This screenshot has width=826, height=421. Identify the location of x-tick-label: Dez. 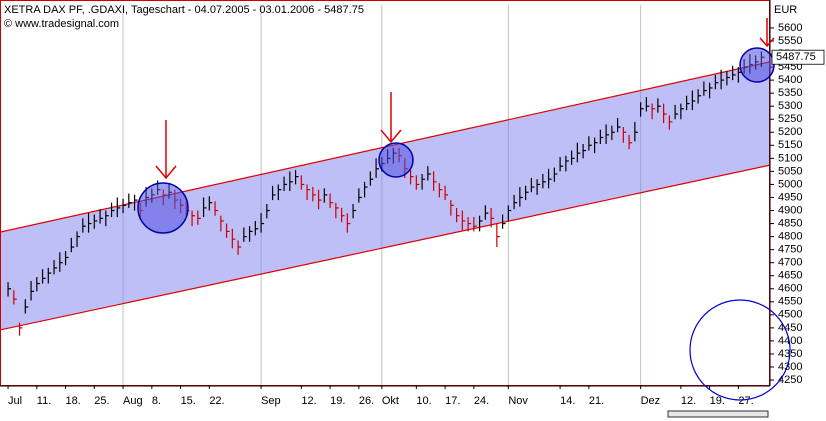
(651, 401).